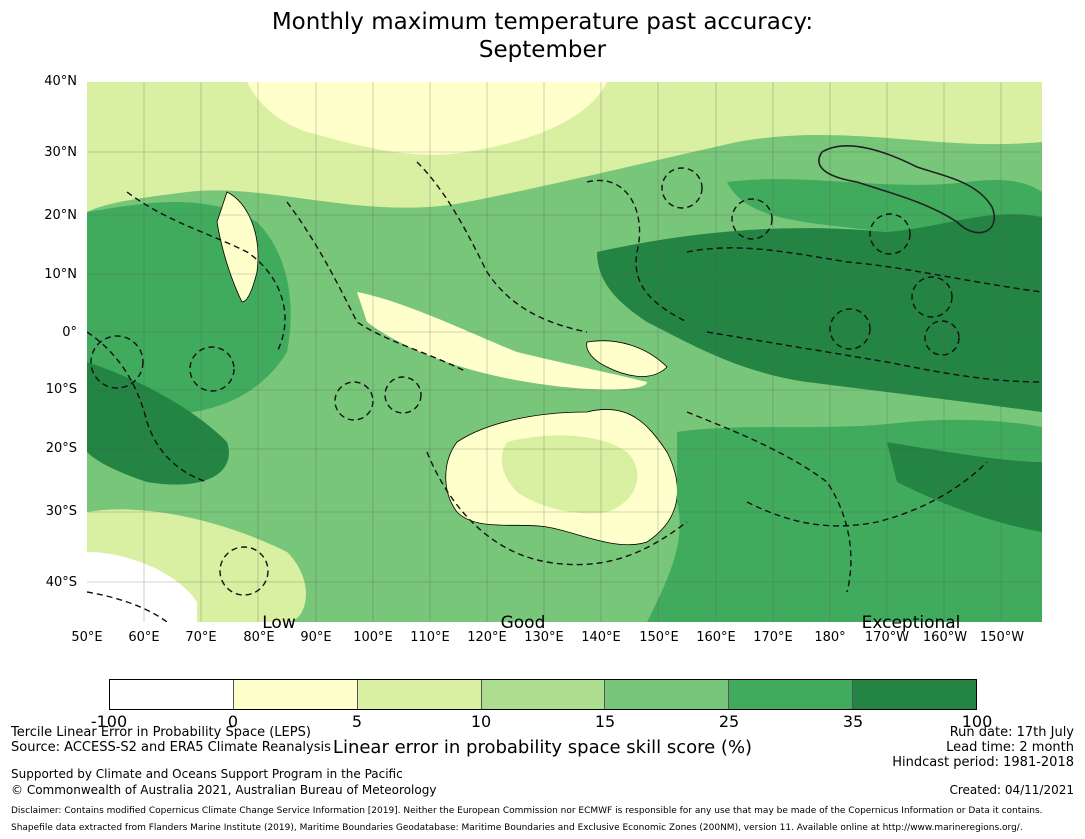 The width and height of the screenshot is (1085, 839). What do you see at coordinates (1011, 732) in the screenshot?
I see `info-run-date: Run date: 17th July` at bounding box center [1011, 732].